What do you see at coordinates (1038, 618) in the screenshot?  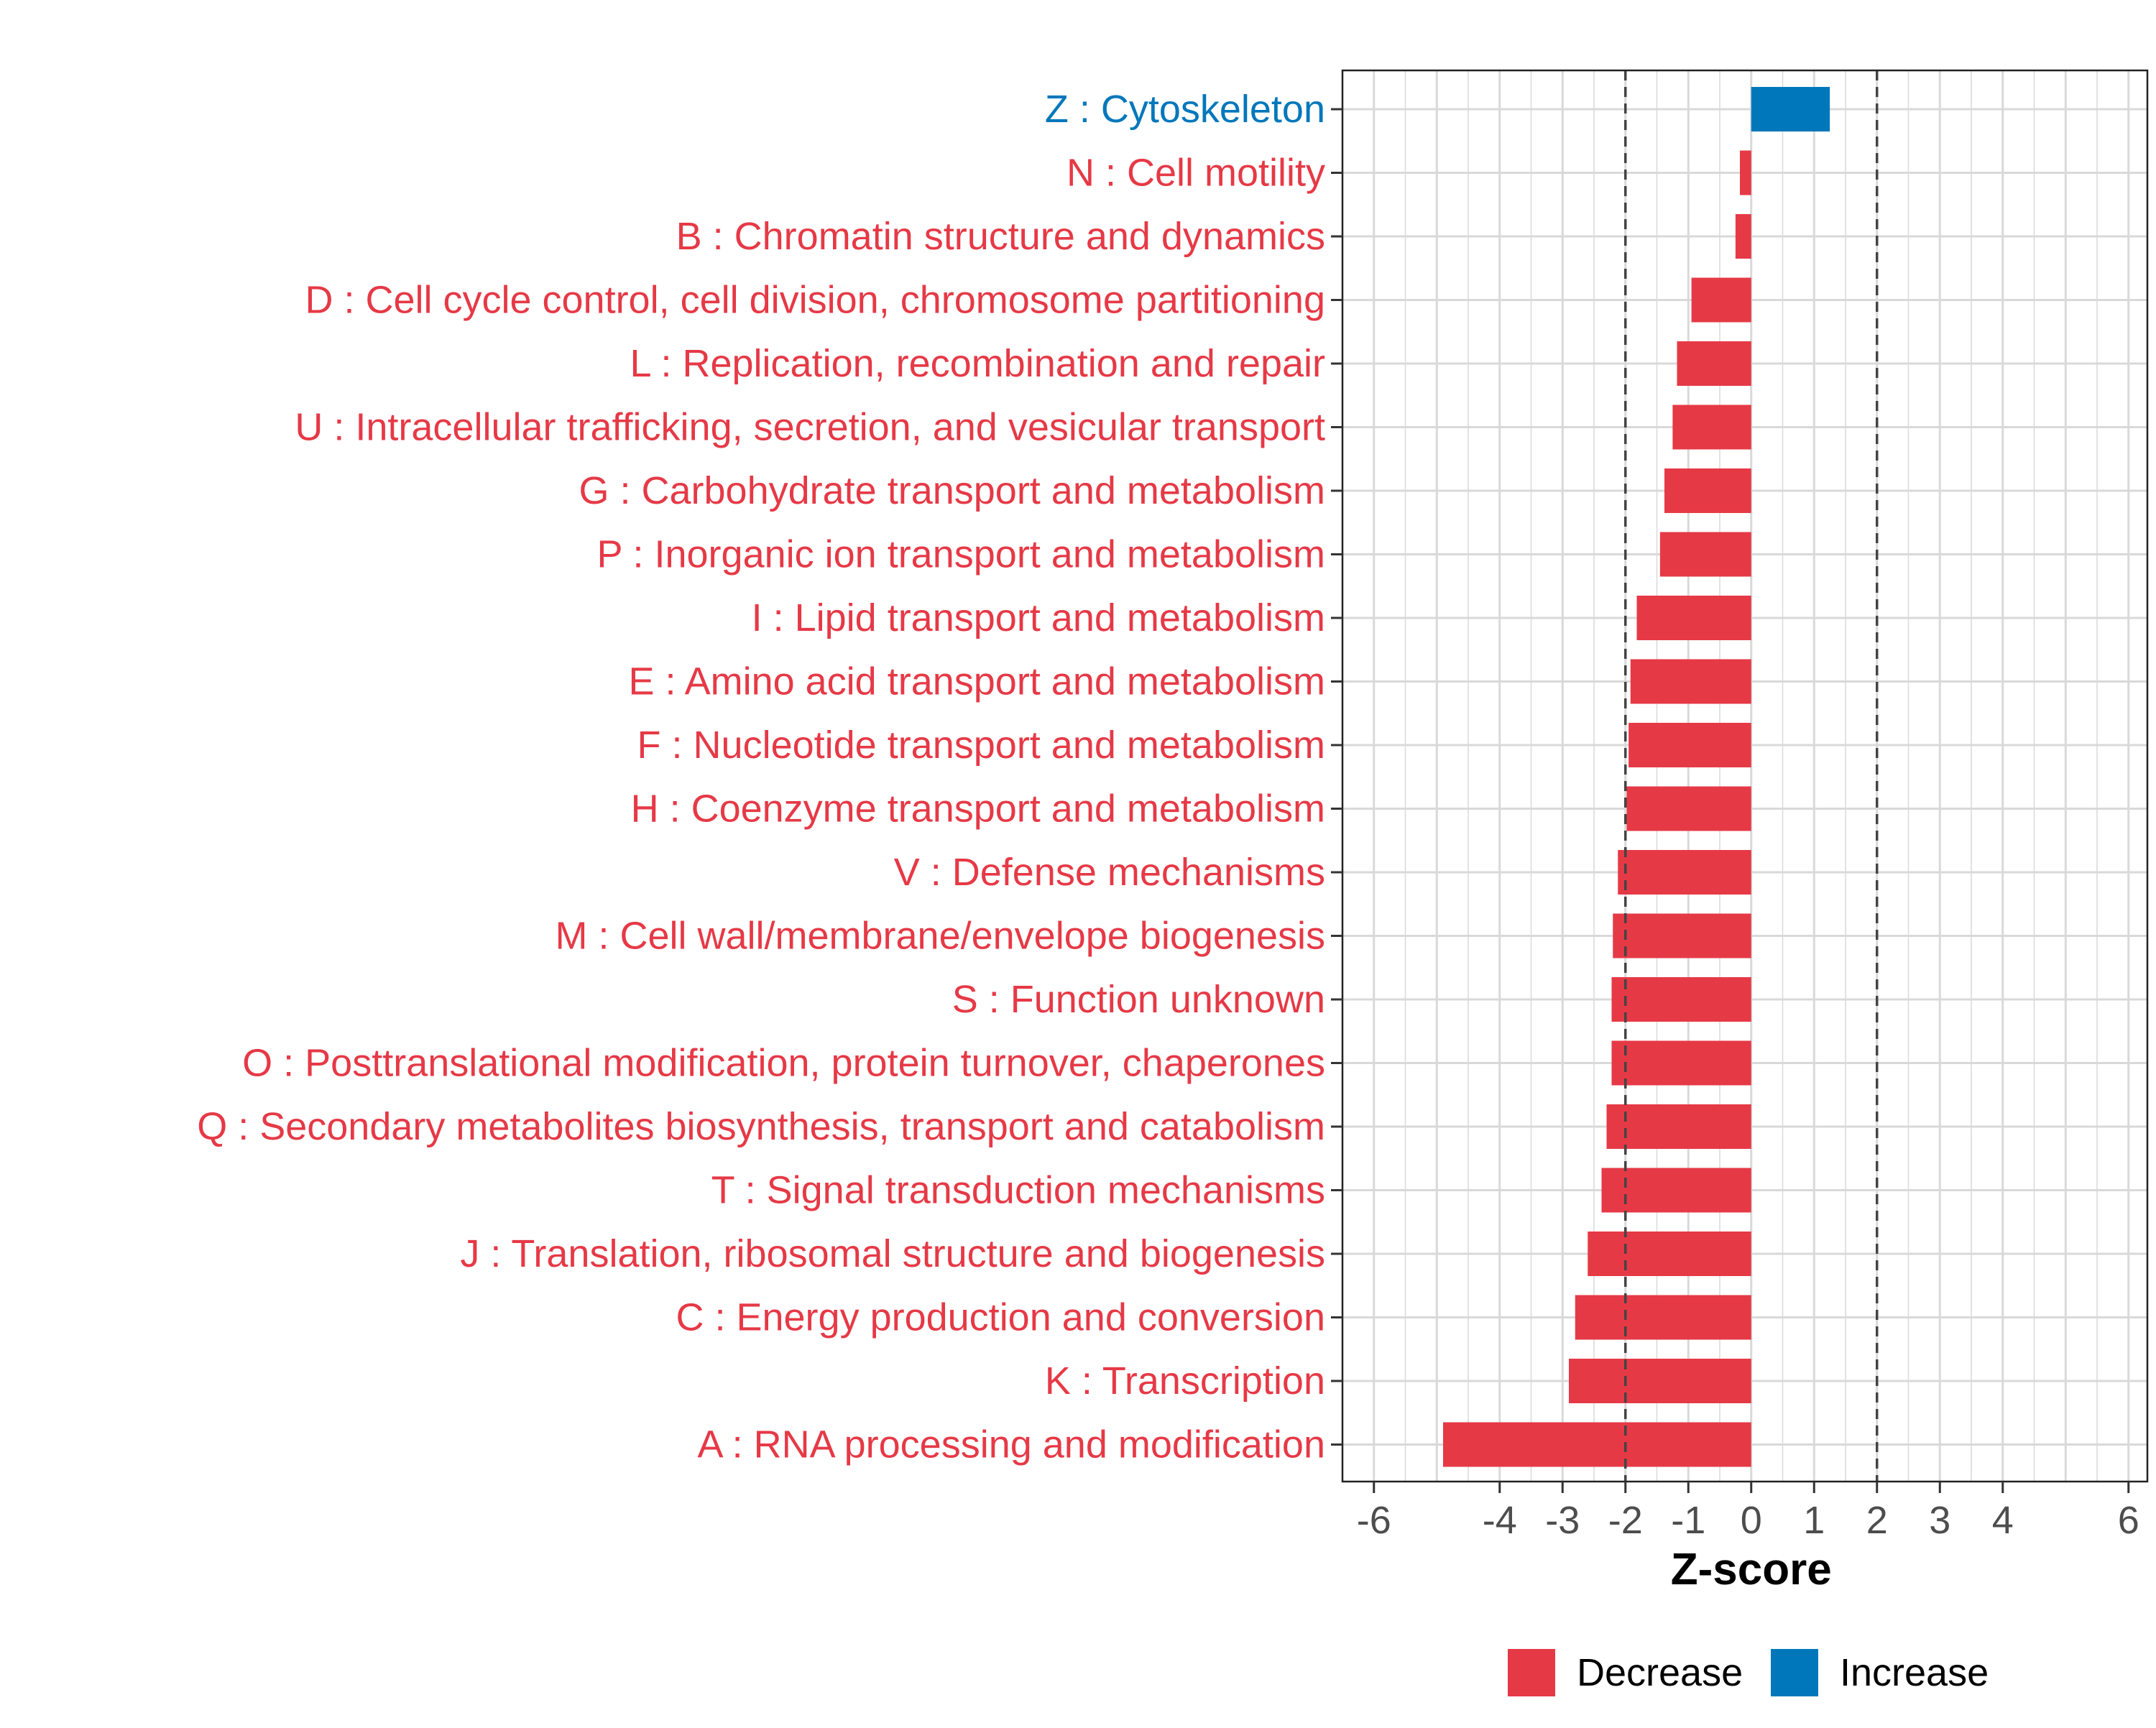 I see `y-tick-label: I : Lipid transport and metabolism` at bounding box center [1038, 618].